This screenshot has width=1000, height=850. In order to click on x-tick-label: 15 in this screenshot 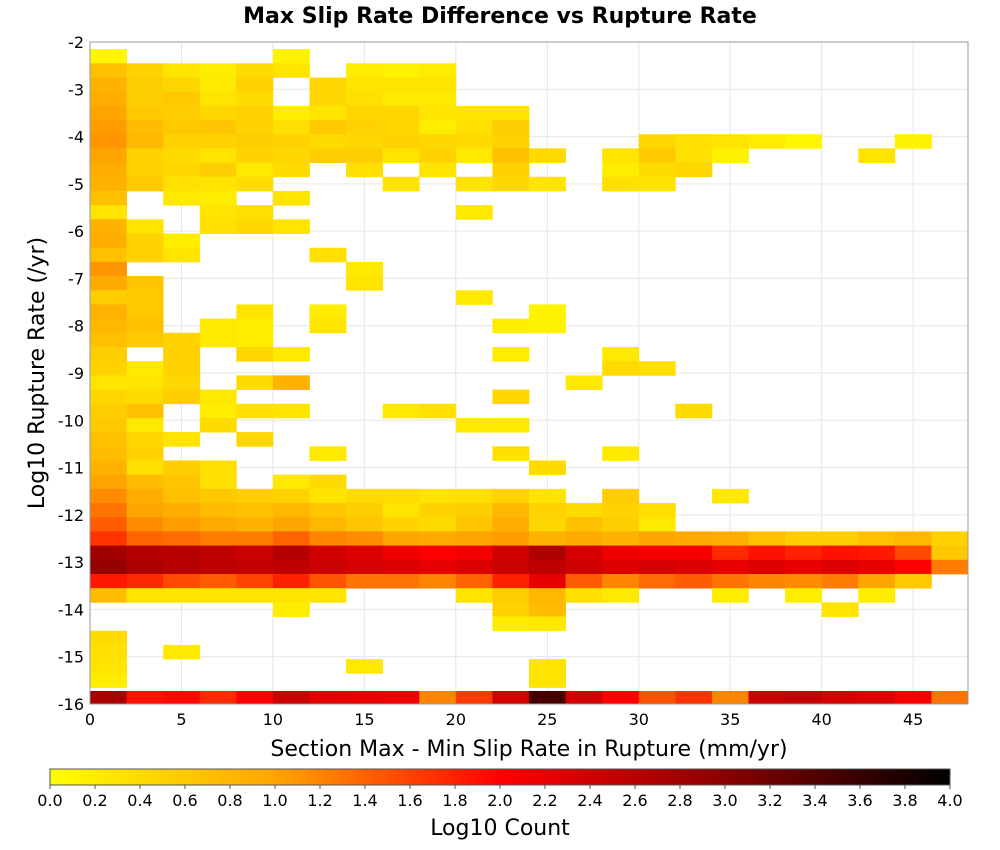, I will do `click(364, 719)`.